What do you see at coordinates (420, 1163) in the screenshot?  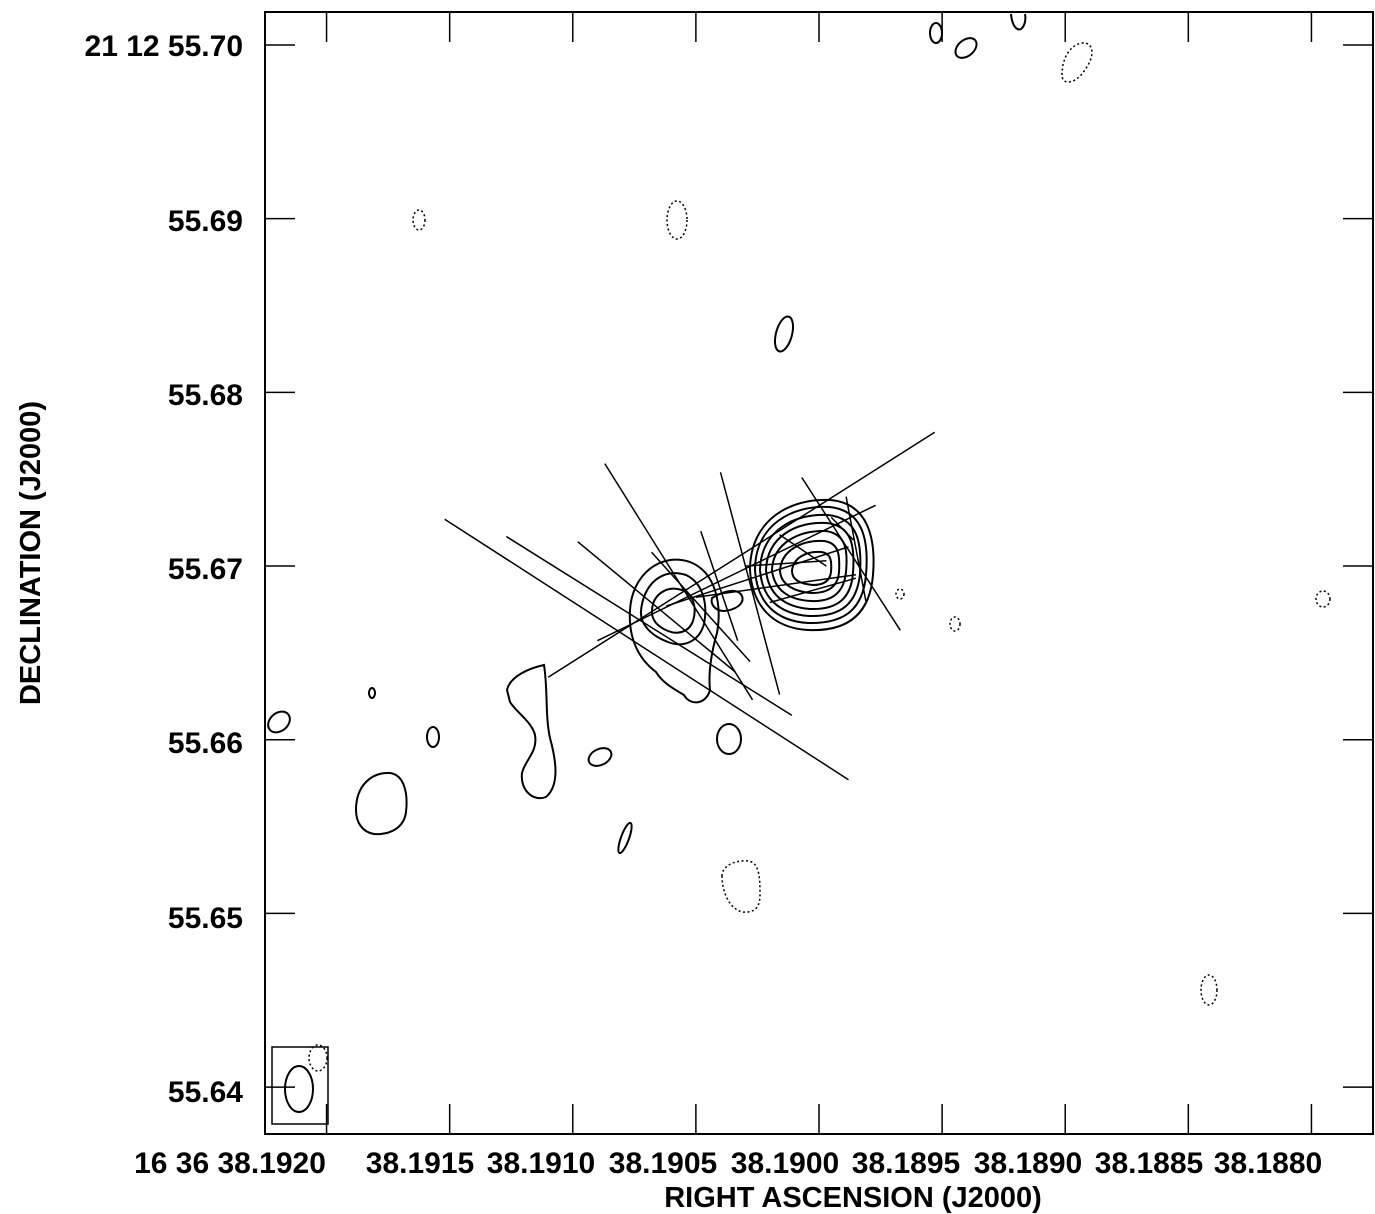 I see `x-tick-label: 38.1915` at bounding box center [420, 1163].